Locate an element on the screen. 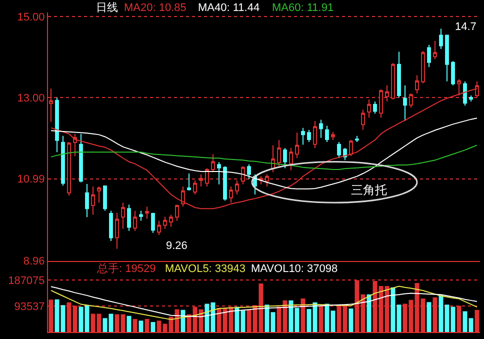 Image resolution: width=484 pixels, height=339 pixels. y-tick-label: 10.99 is located at coordinates (31, 180).